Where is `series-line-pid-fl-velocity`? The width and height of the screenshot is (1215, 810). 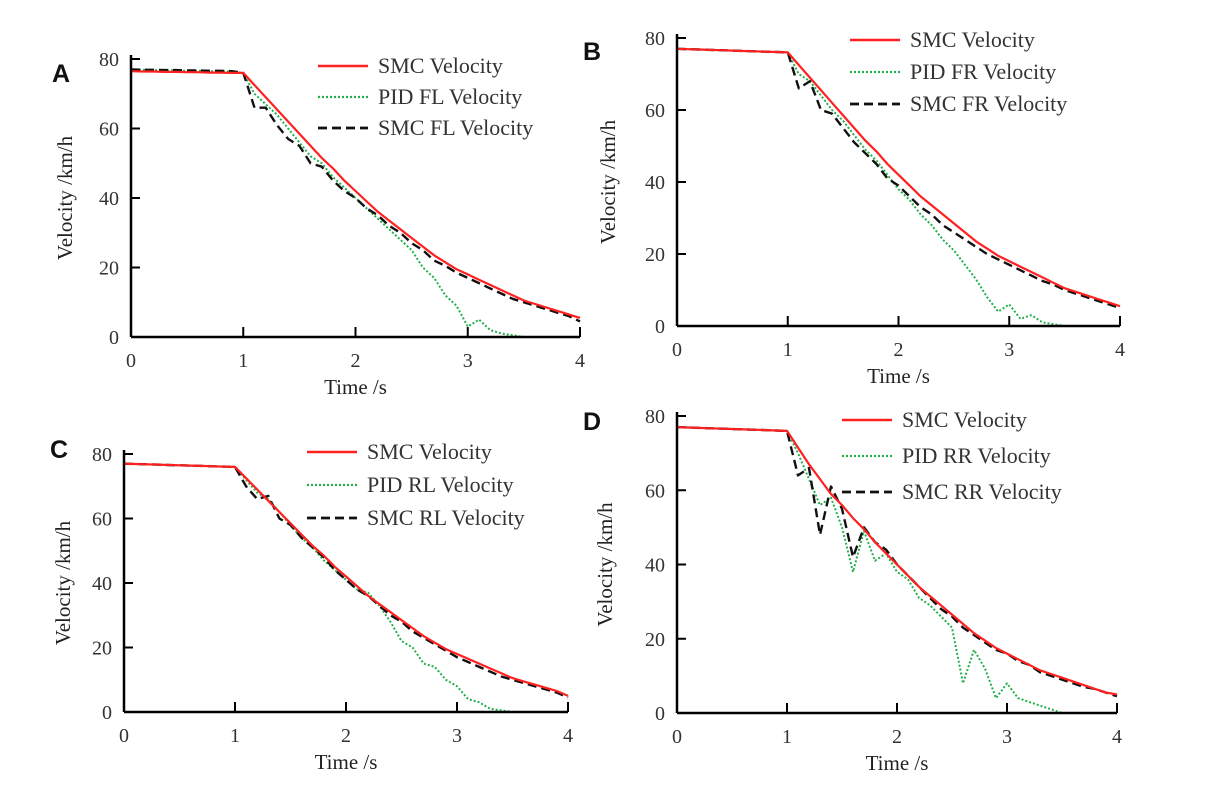 series-line-pid-fl-velocity is located at coordinates (327, 203).